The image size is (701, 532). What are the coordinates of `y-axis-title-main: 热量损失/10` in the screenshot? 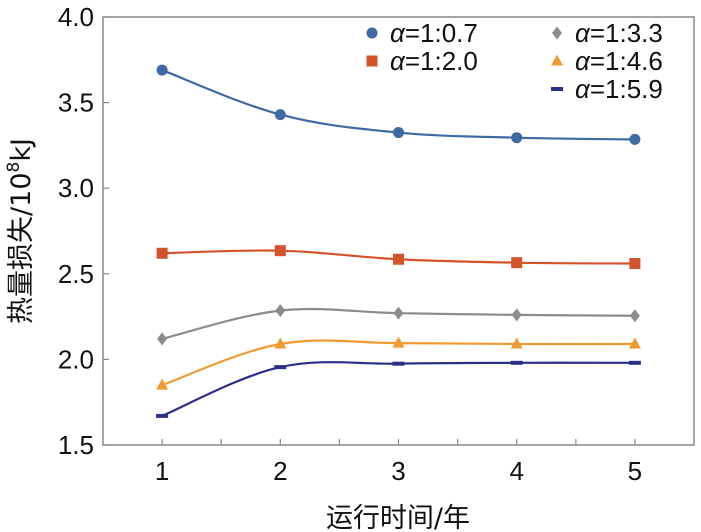 It's located at (21, 247).